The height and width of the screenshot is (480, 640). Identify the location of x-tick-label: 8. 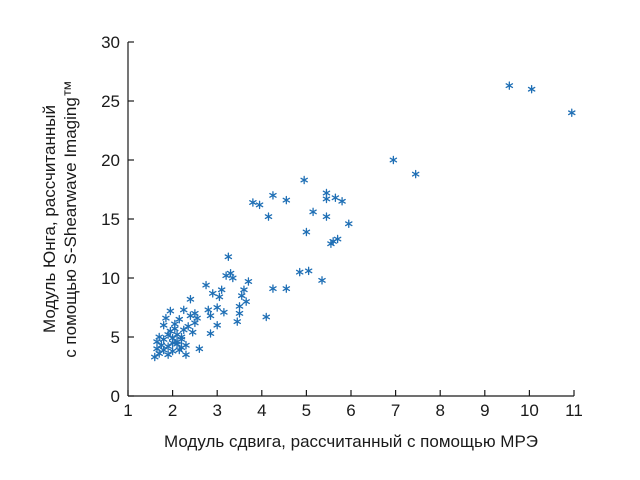
(439, 410).